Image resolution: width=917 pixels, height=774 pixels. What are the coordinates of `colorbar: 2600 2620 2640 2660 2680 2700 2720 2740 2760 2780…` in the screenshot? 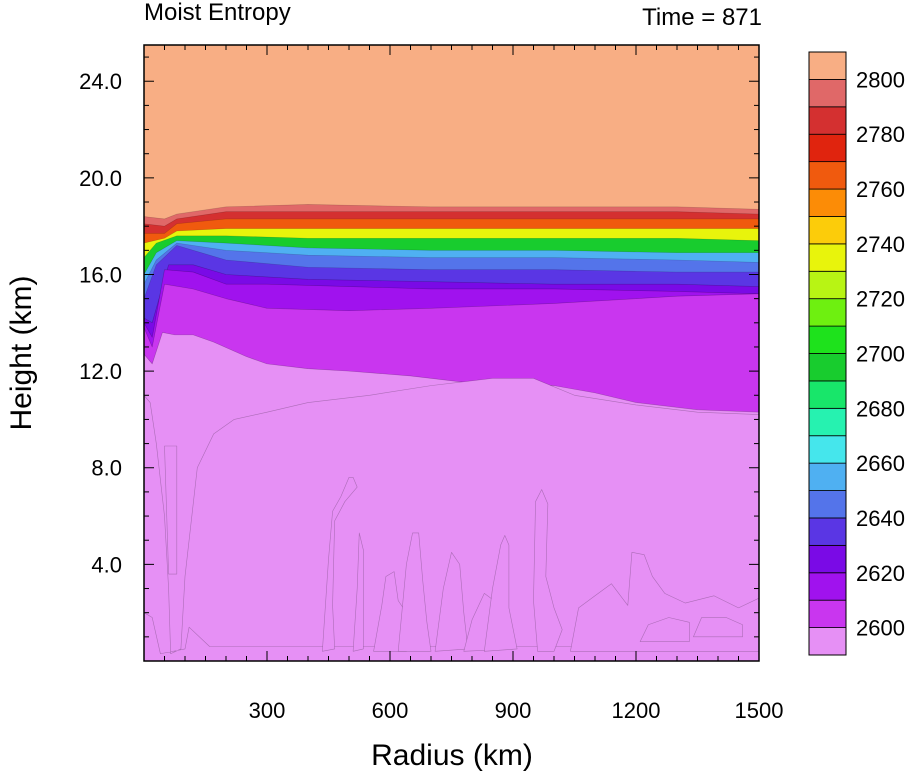 It's located at (856, 353).